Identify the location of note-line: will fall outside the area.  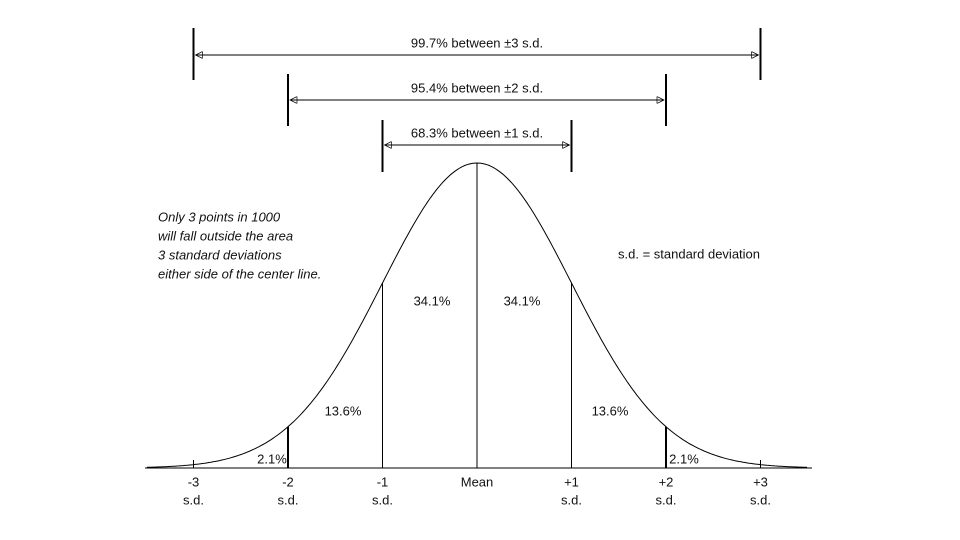
(225, 235).